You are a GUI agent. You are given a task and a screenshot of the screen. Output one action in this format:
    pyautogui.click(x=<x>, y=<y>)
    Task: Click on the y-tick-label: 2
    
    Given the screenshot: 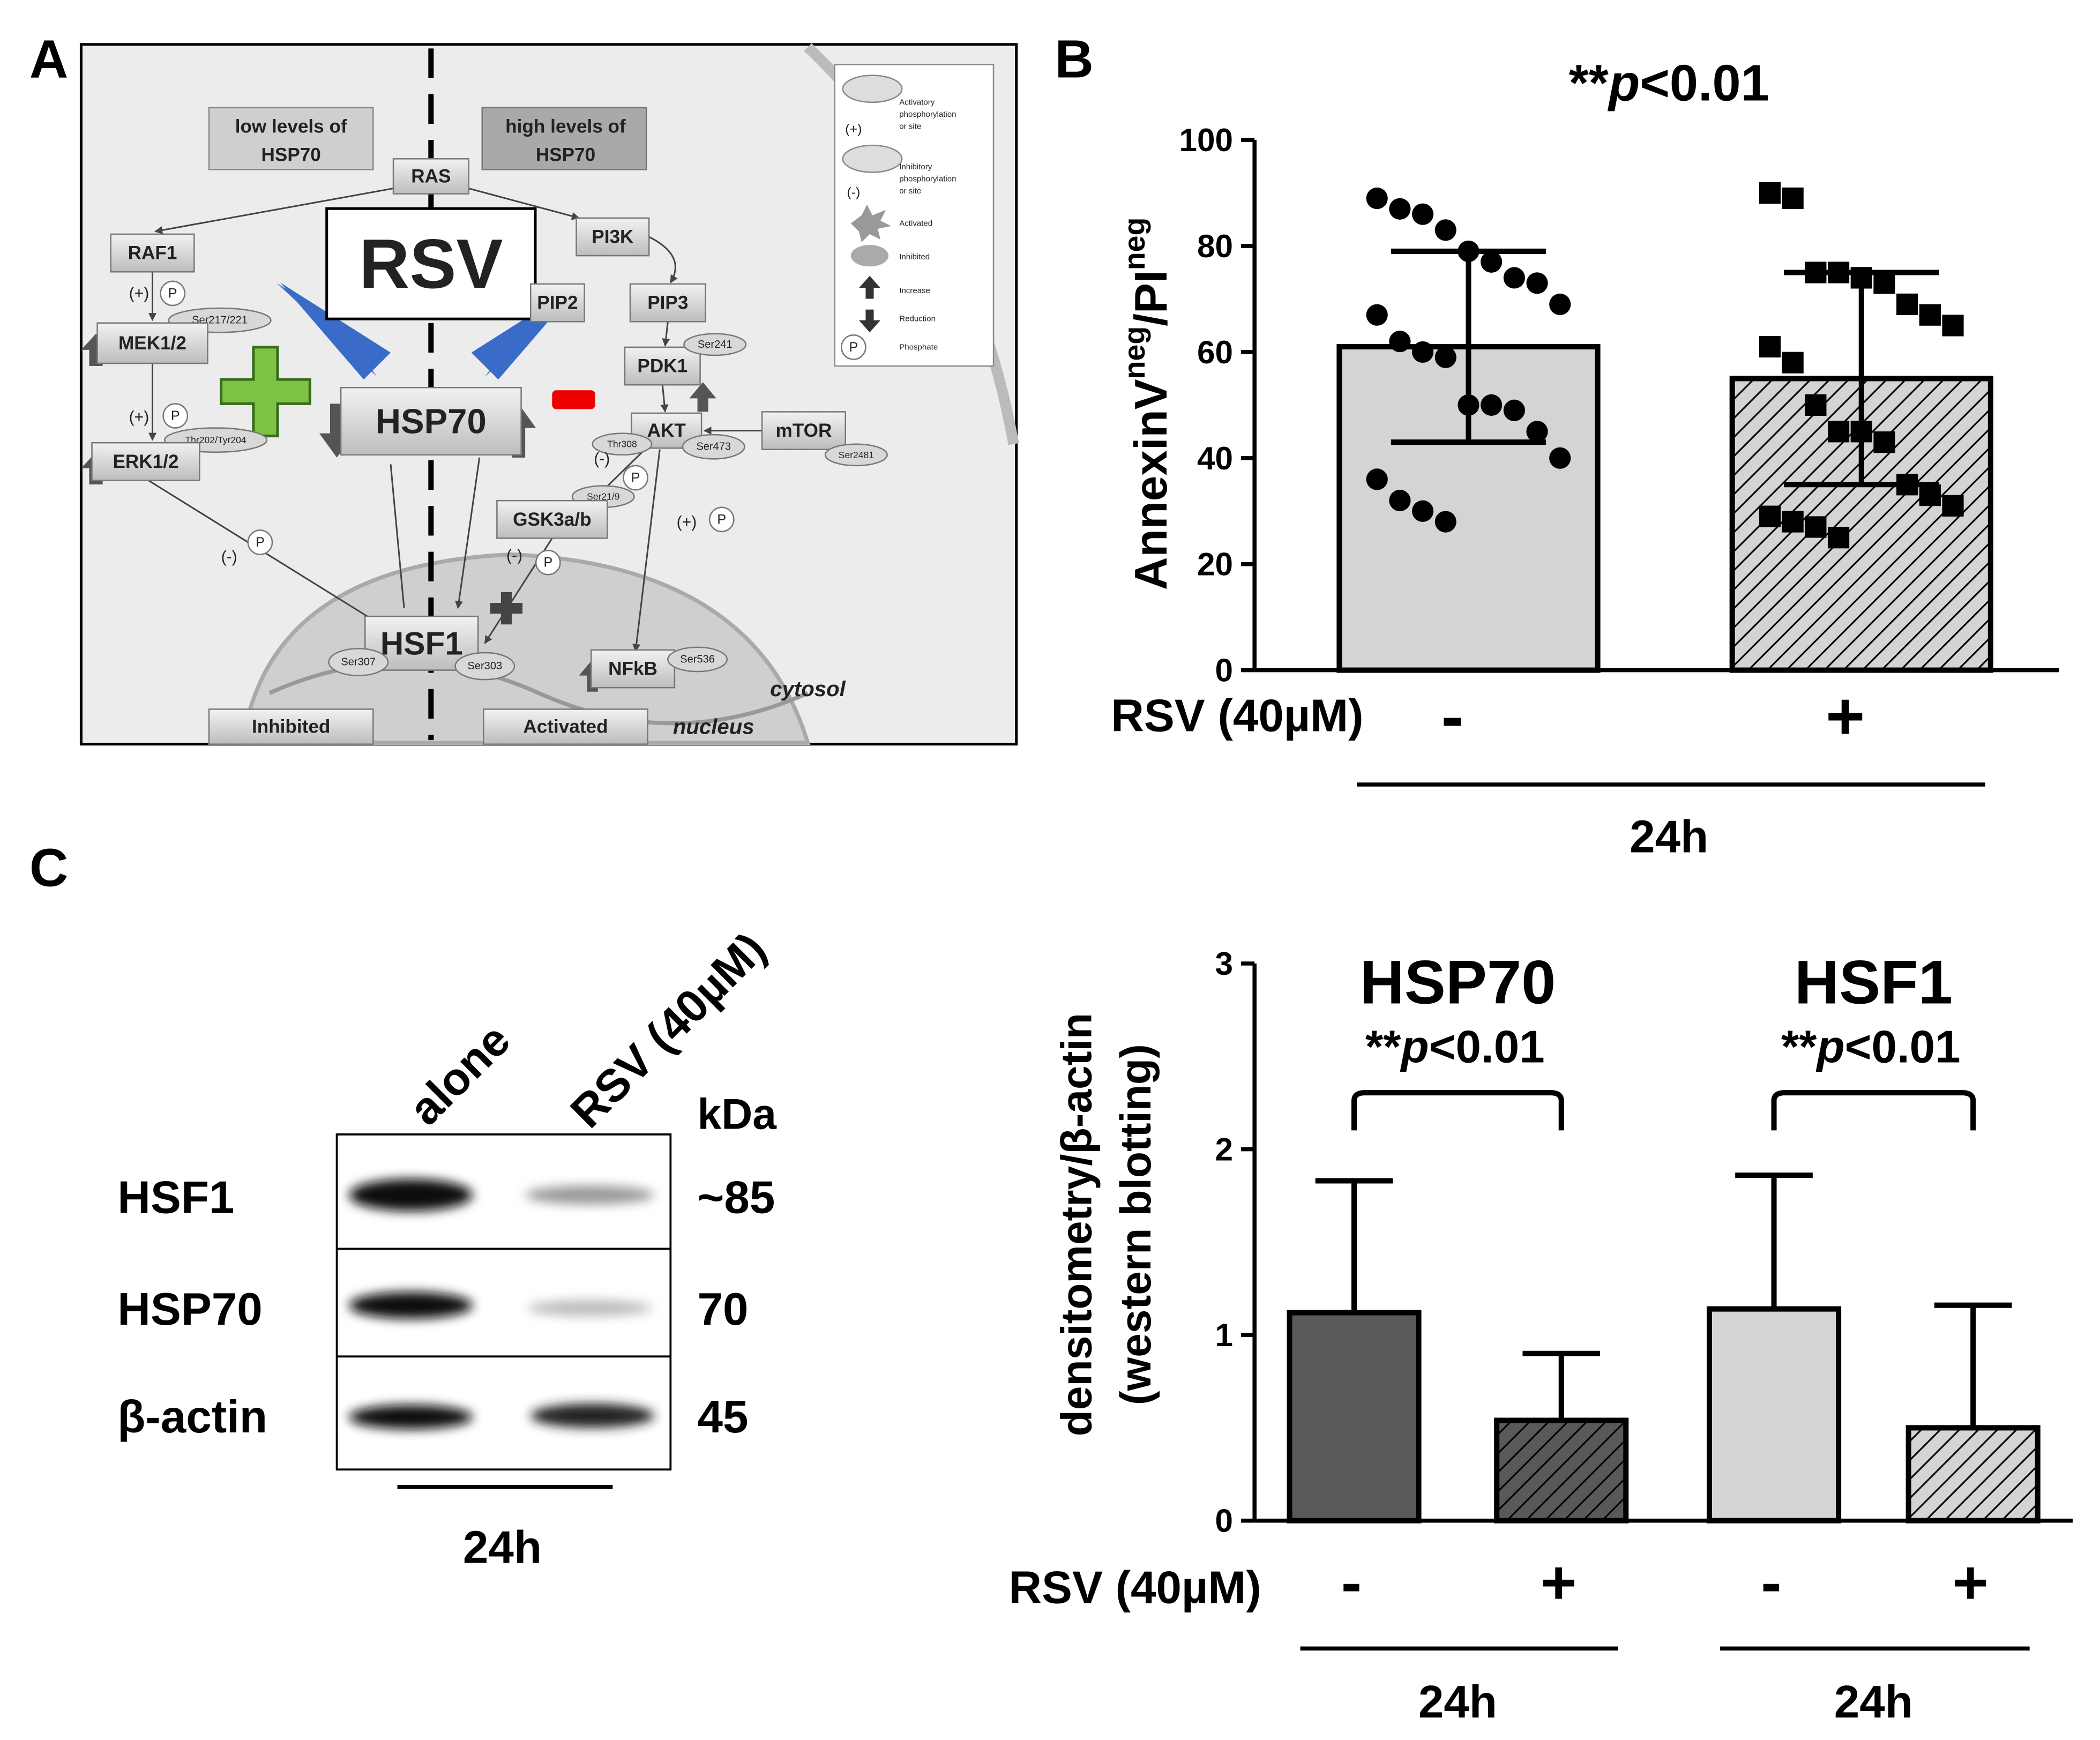 What is the action you would take?
    pyautogui.click(x=1224, y=1149)
    